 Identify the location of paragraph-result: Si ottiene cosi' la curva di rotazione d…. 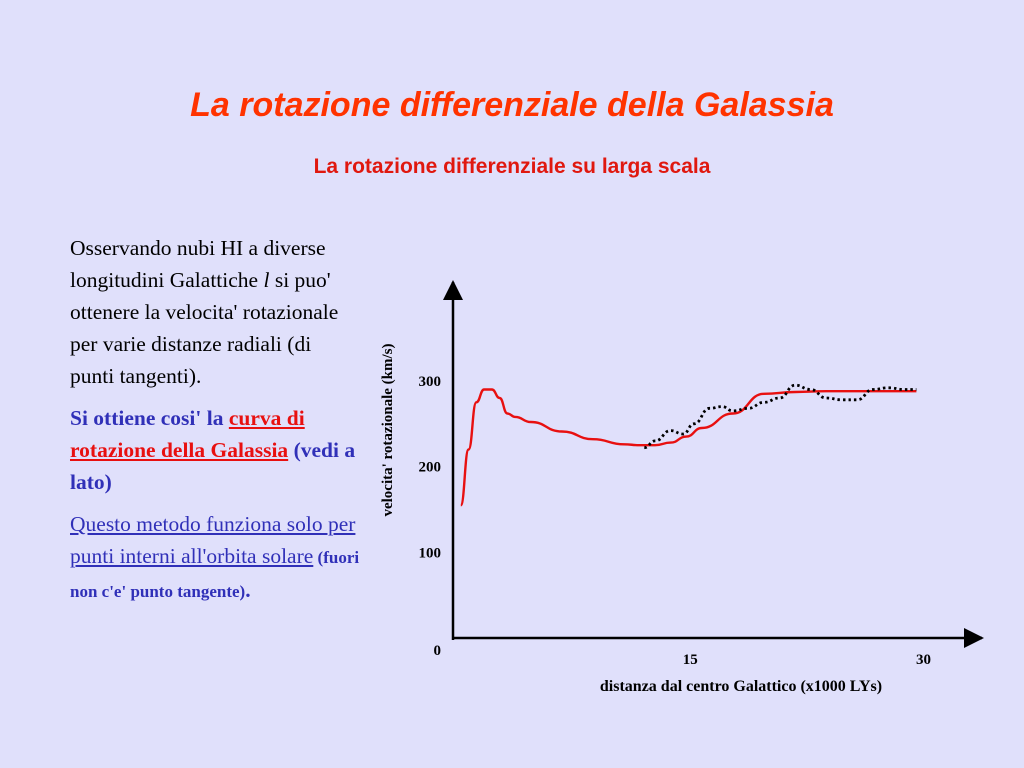
(213, 450).